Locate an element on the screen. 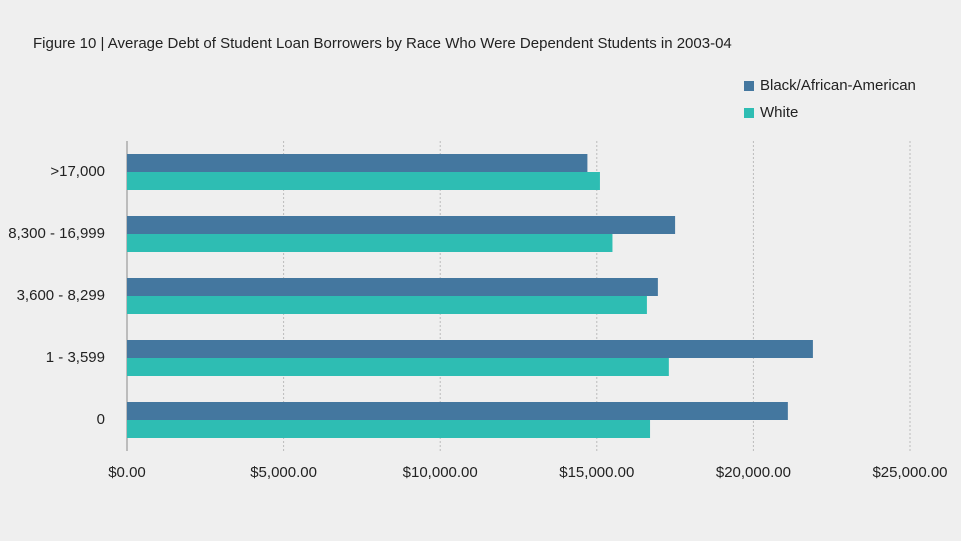 The width and height of the screenshot is (961, 541). x-tick-label: $10,000.00 is located at coordinates (440, 472).